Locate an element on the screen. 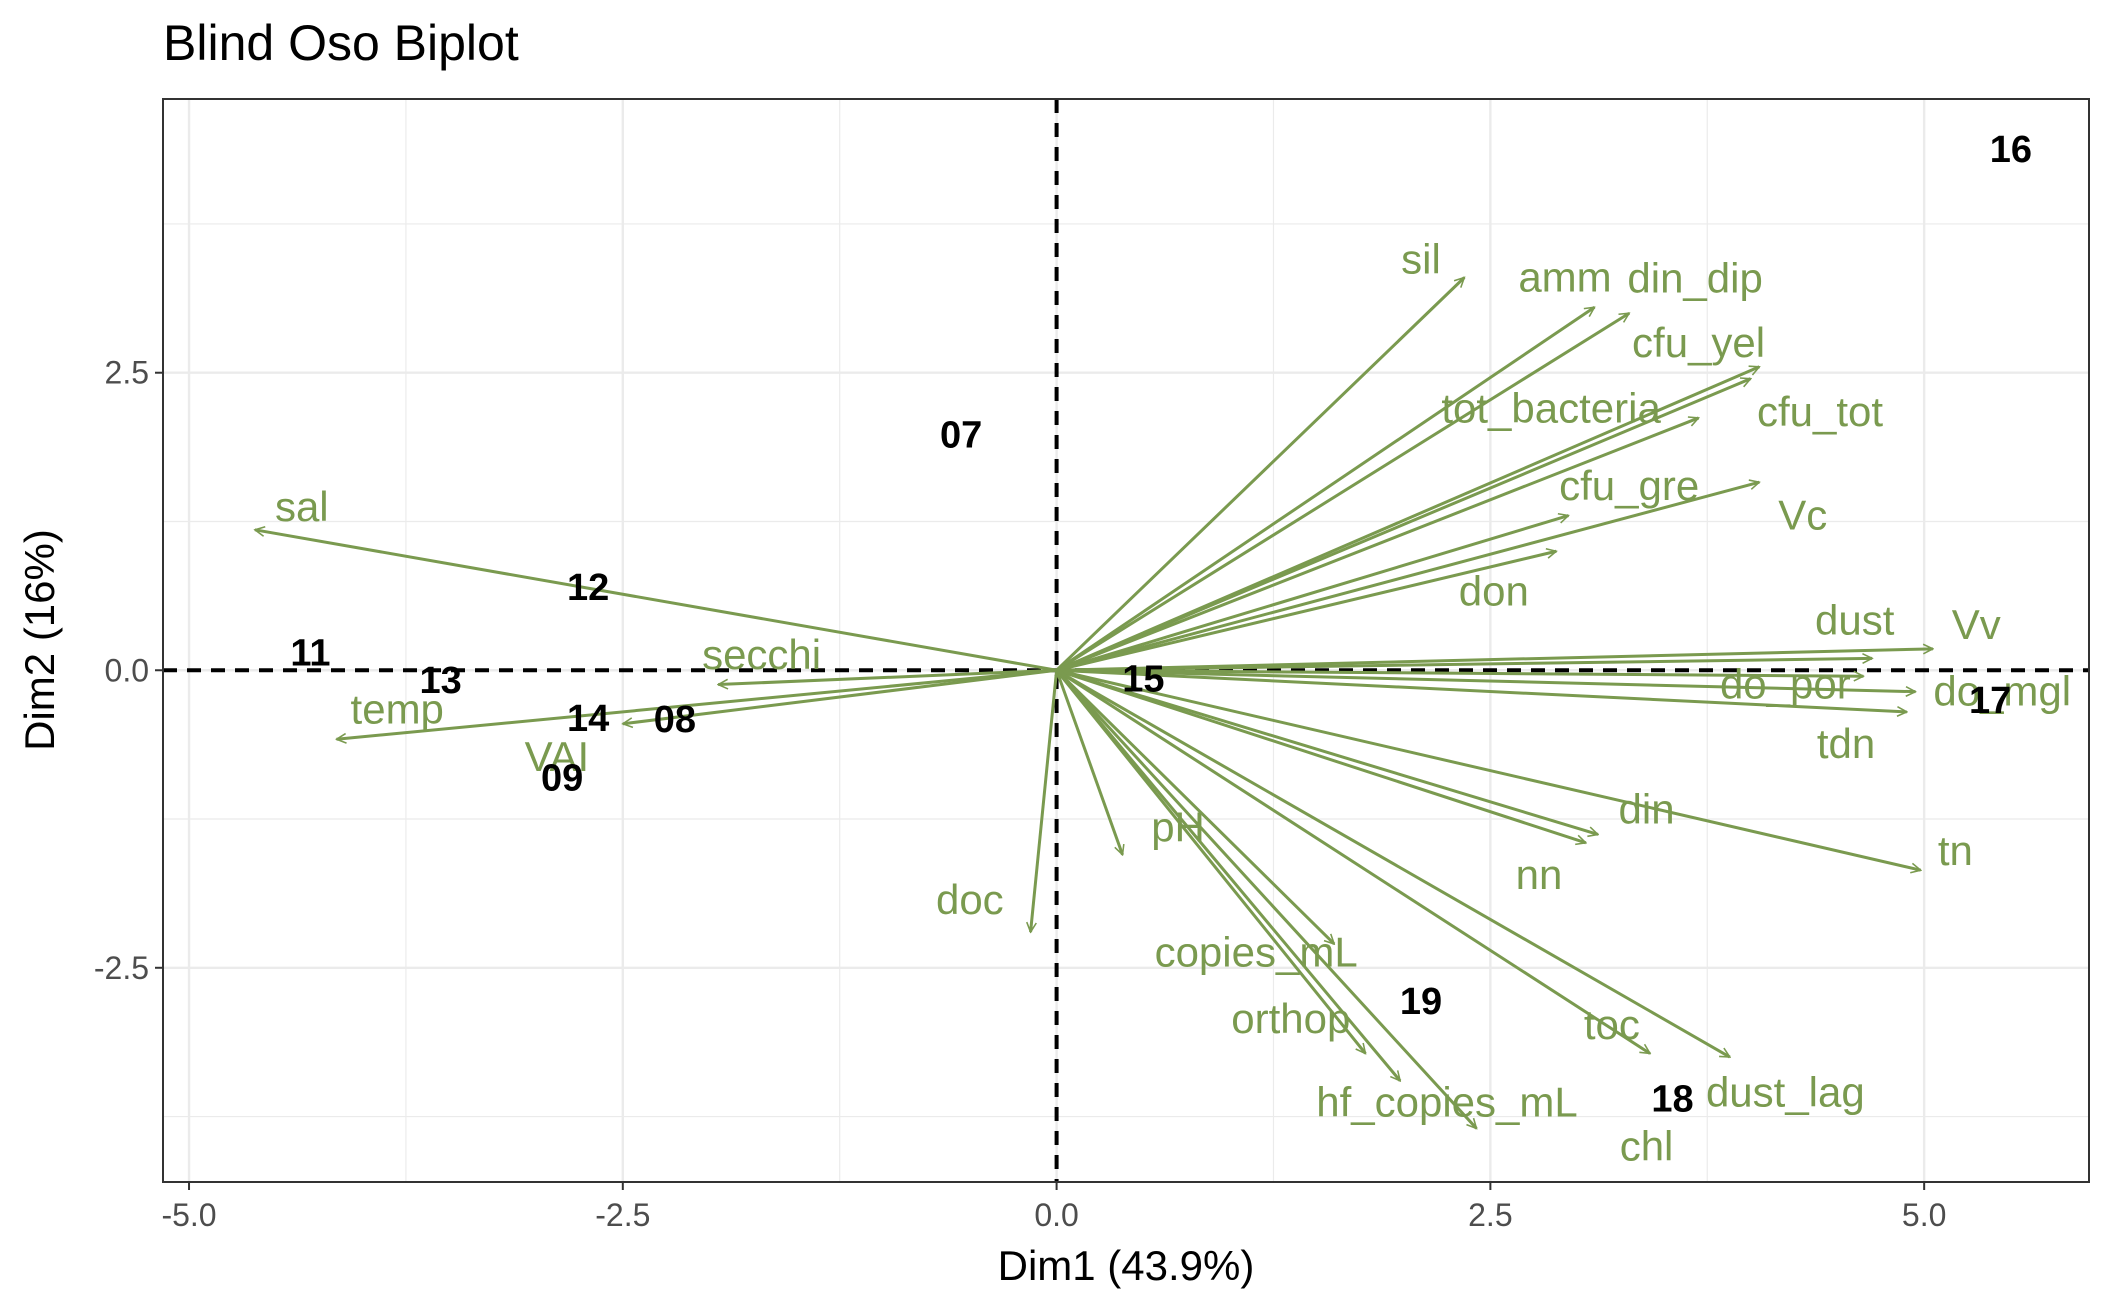 This screenshot has height=1309, width=2118. variable-label-VAI: VAI is located at coordinates (557, 756).